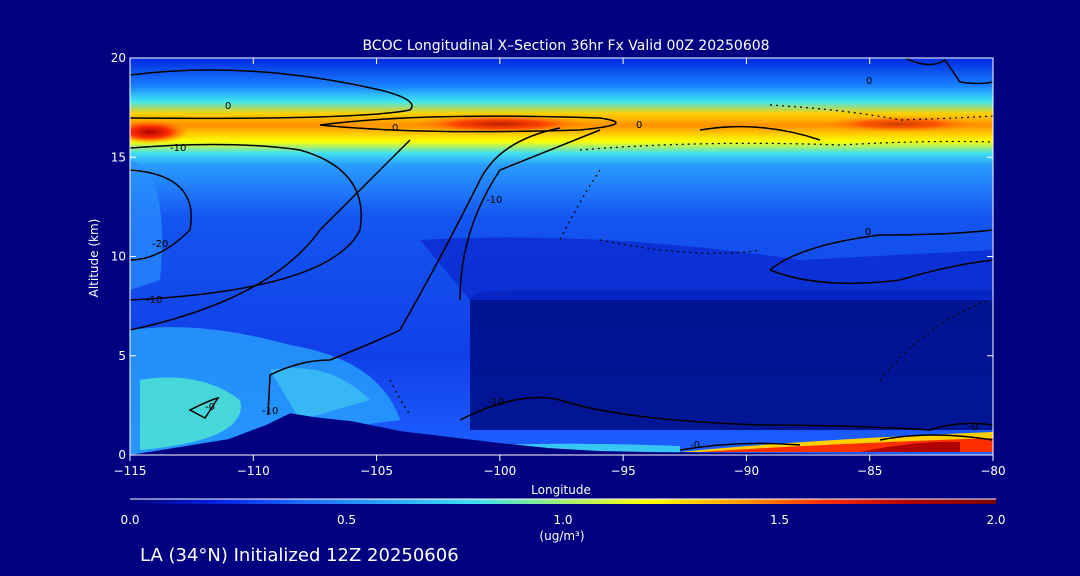 The height and width of the screenshot is (576, 1080). Describe the element at coordinates (561, 490) in the screenshot. I see `x-axis-label: Longitude` at that location.